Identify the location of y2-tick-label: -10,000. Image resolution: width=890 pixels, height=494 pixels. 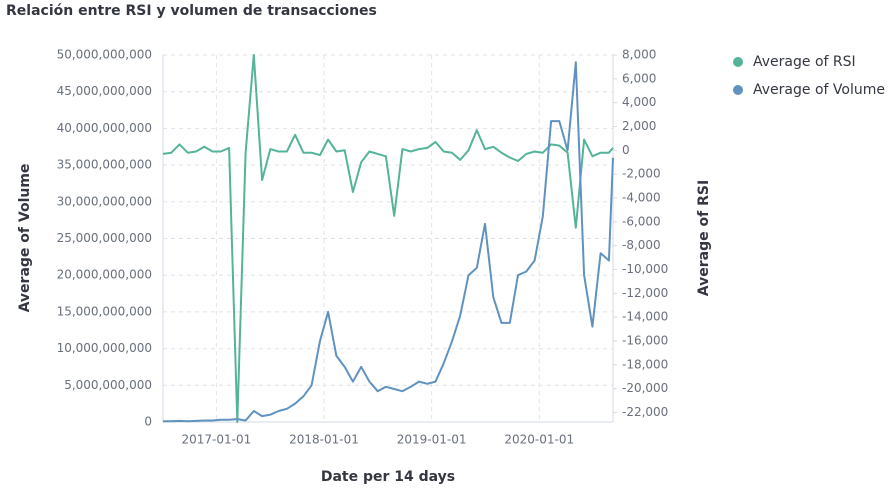
(645, 269).